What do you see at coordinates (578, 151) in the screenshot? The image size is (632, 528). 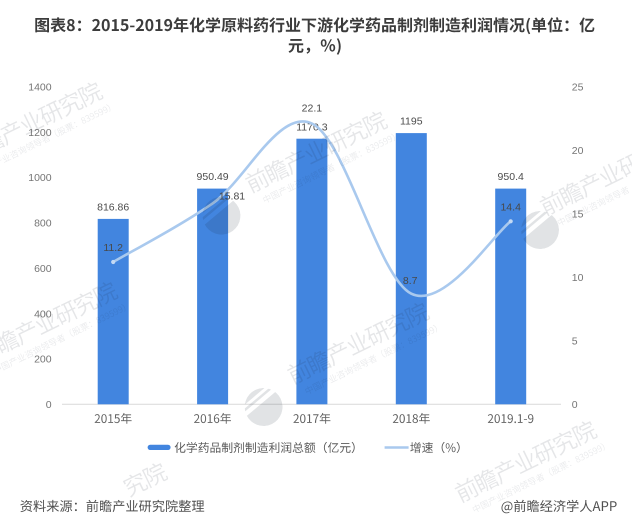 I see `svg-text: 20` at bounding box center [578, 151].